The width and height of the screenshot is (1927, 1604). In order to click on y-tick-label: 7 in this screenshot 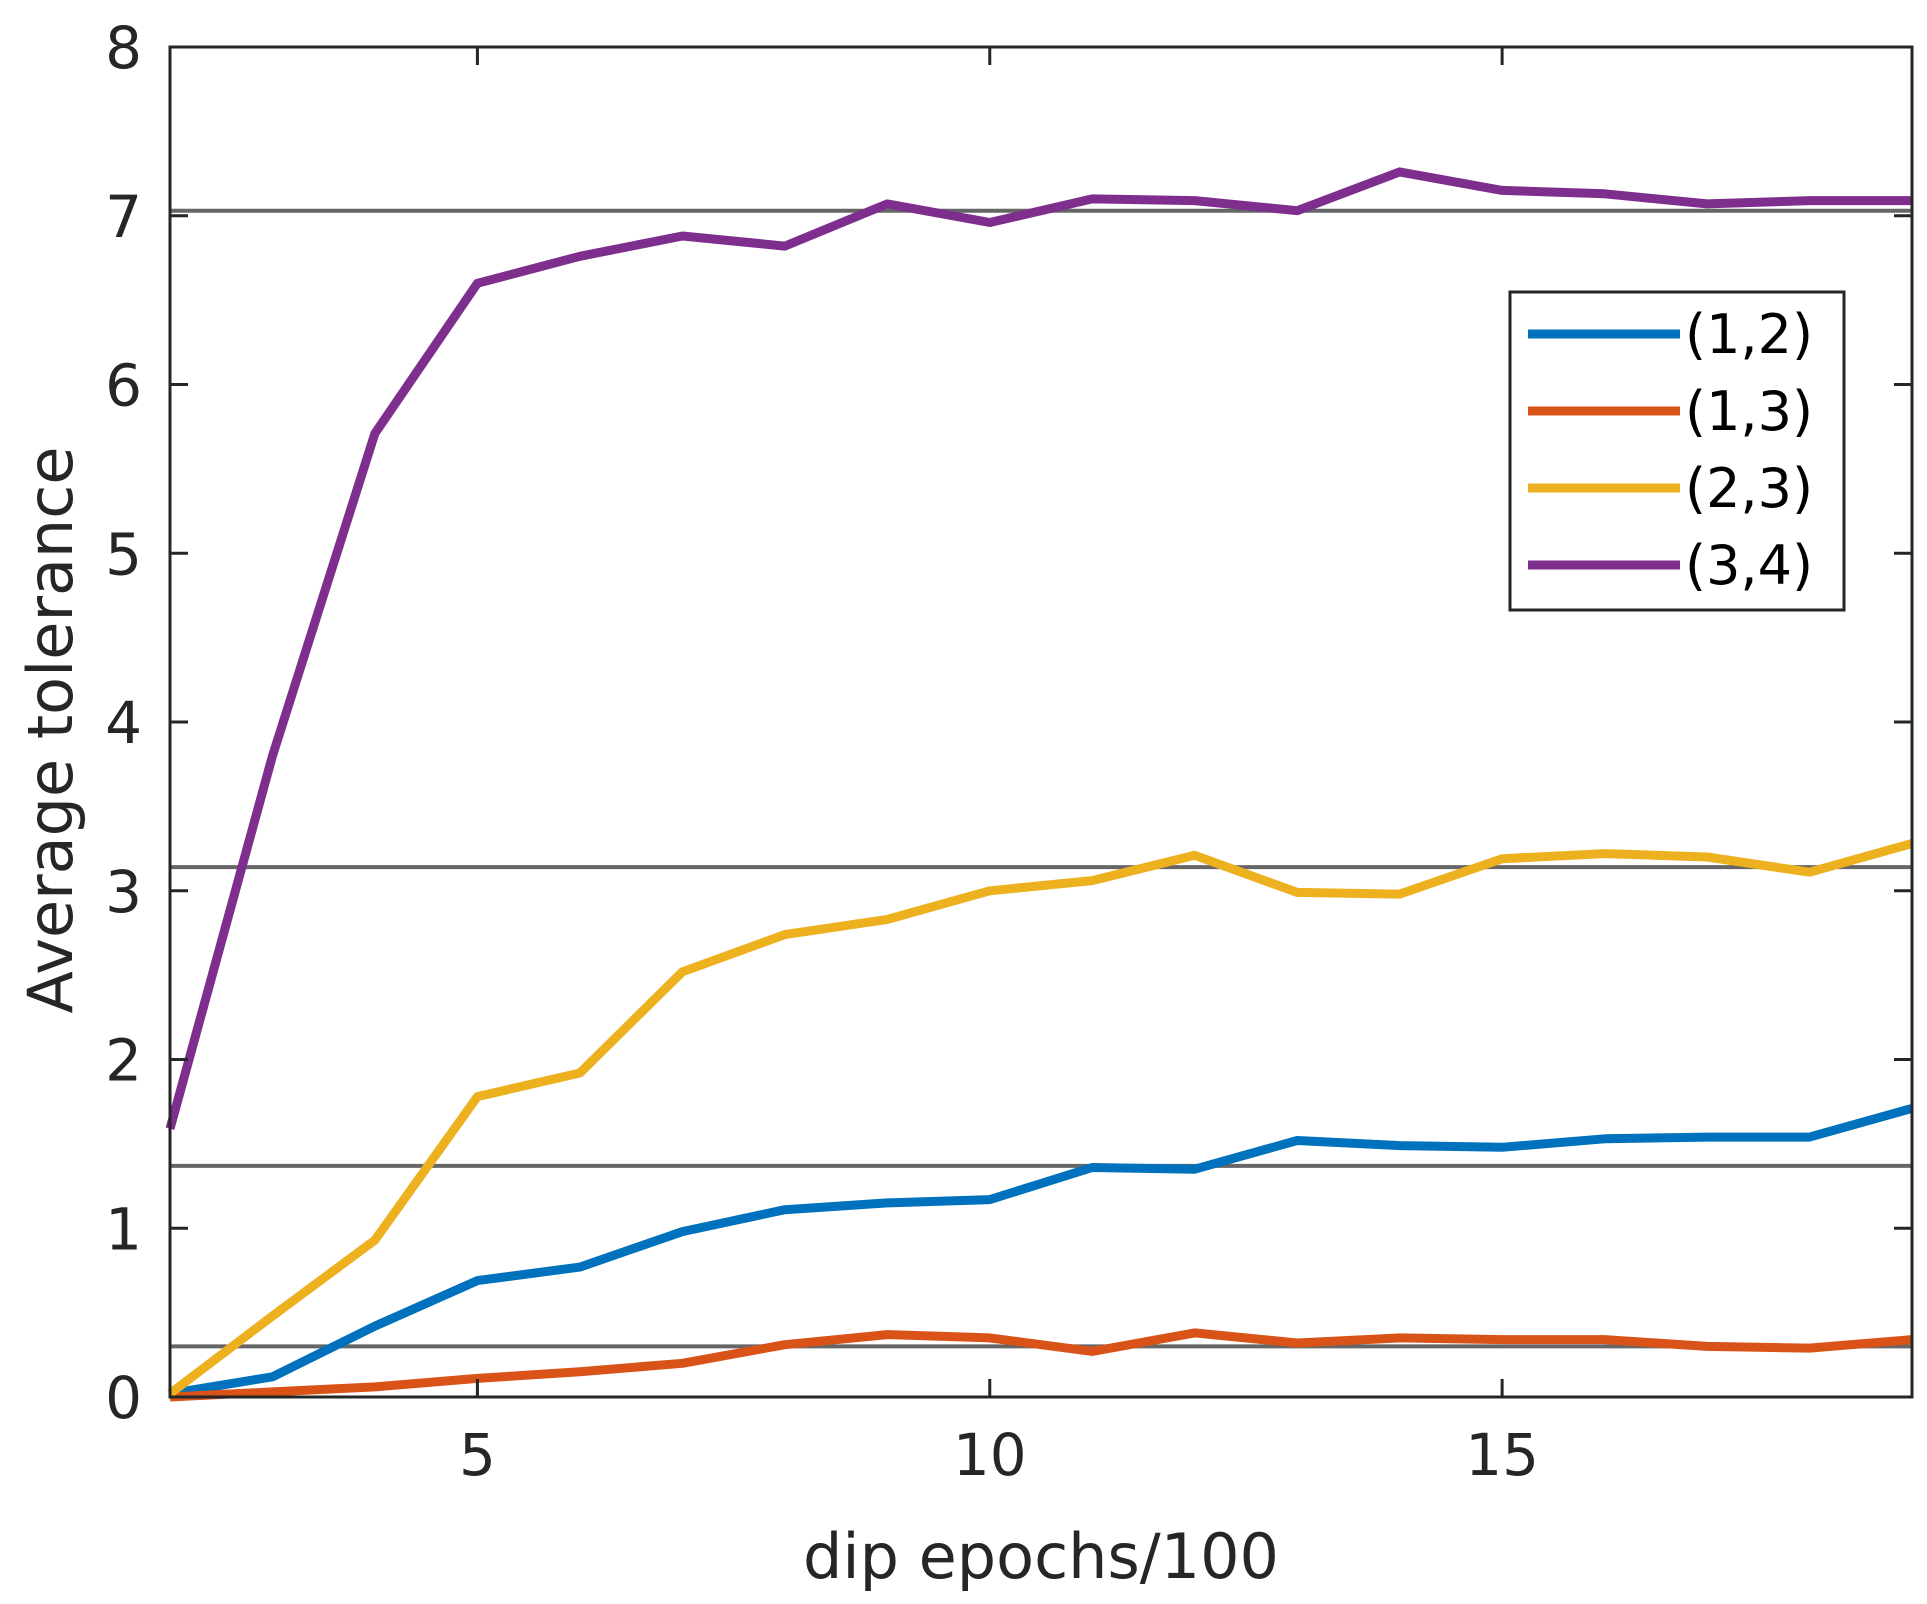, I will do `click(123, 217)`.